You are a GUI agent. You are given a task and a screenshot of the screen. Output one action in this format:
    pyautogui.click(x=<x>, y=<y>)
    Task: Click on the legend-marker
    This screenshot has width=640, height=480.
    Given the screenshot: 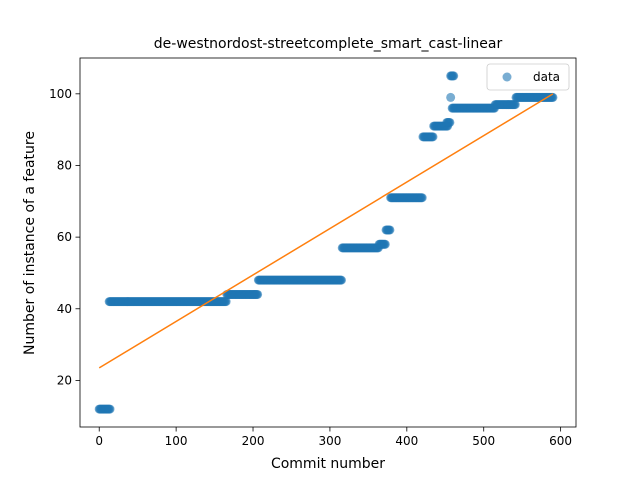 What is the action you would take?
    pyautogui.click(x=507, y=77)
    